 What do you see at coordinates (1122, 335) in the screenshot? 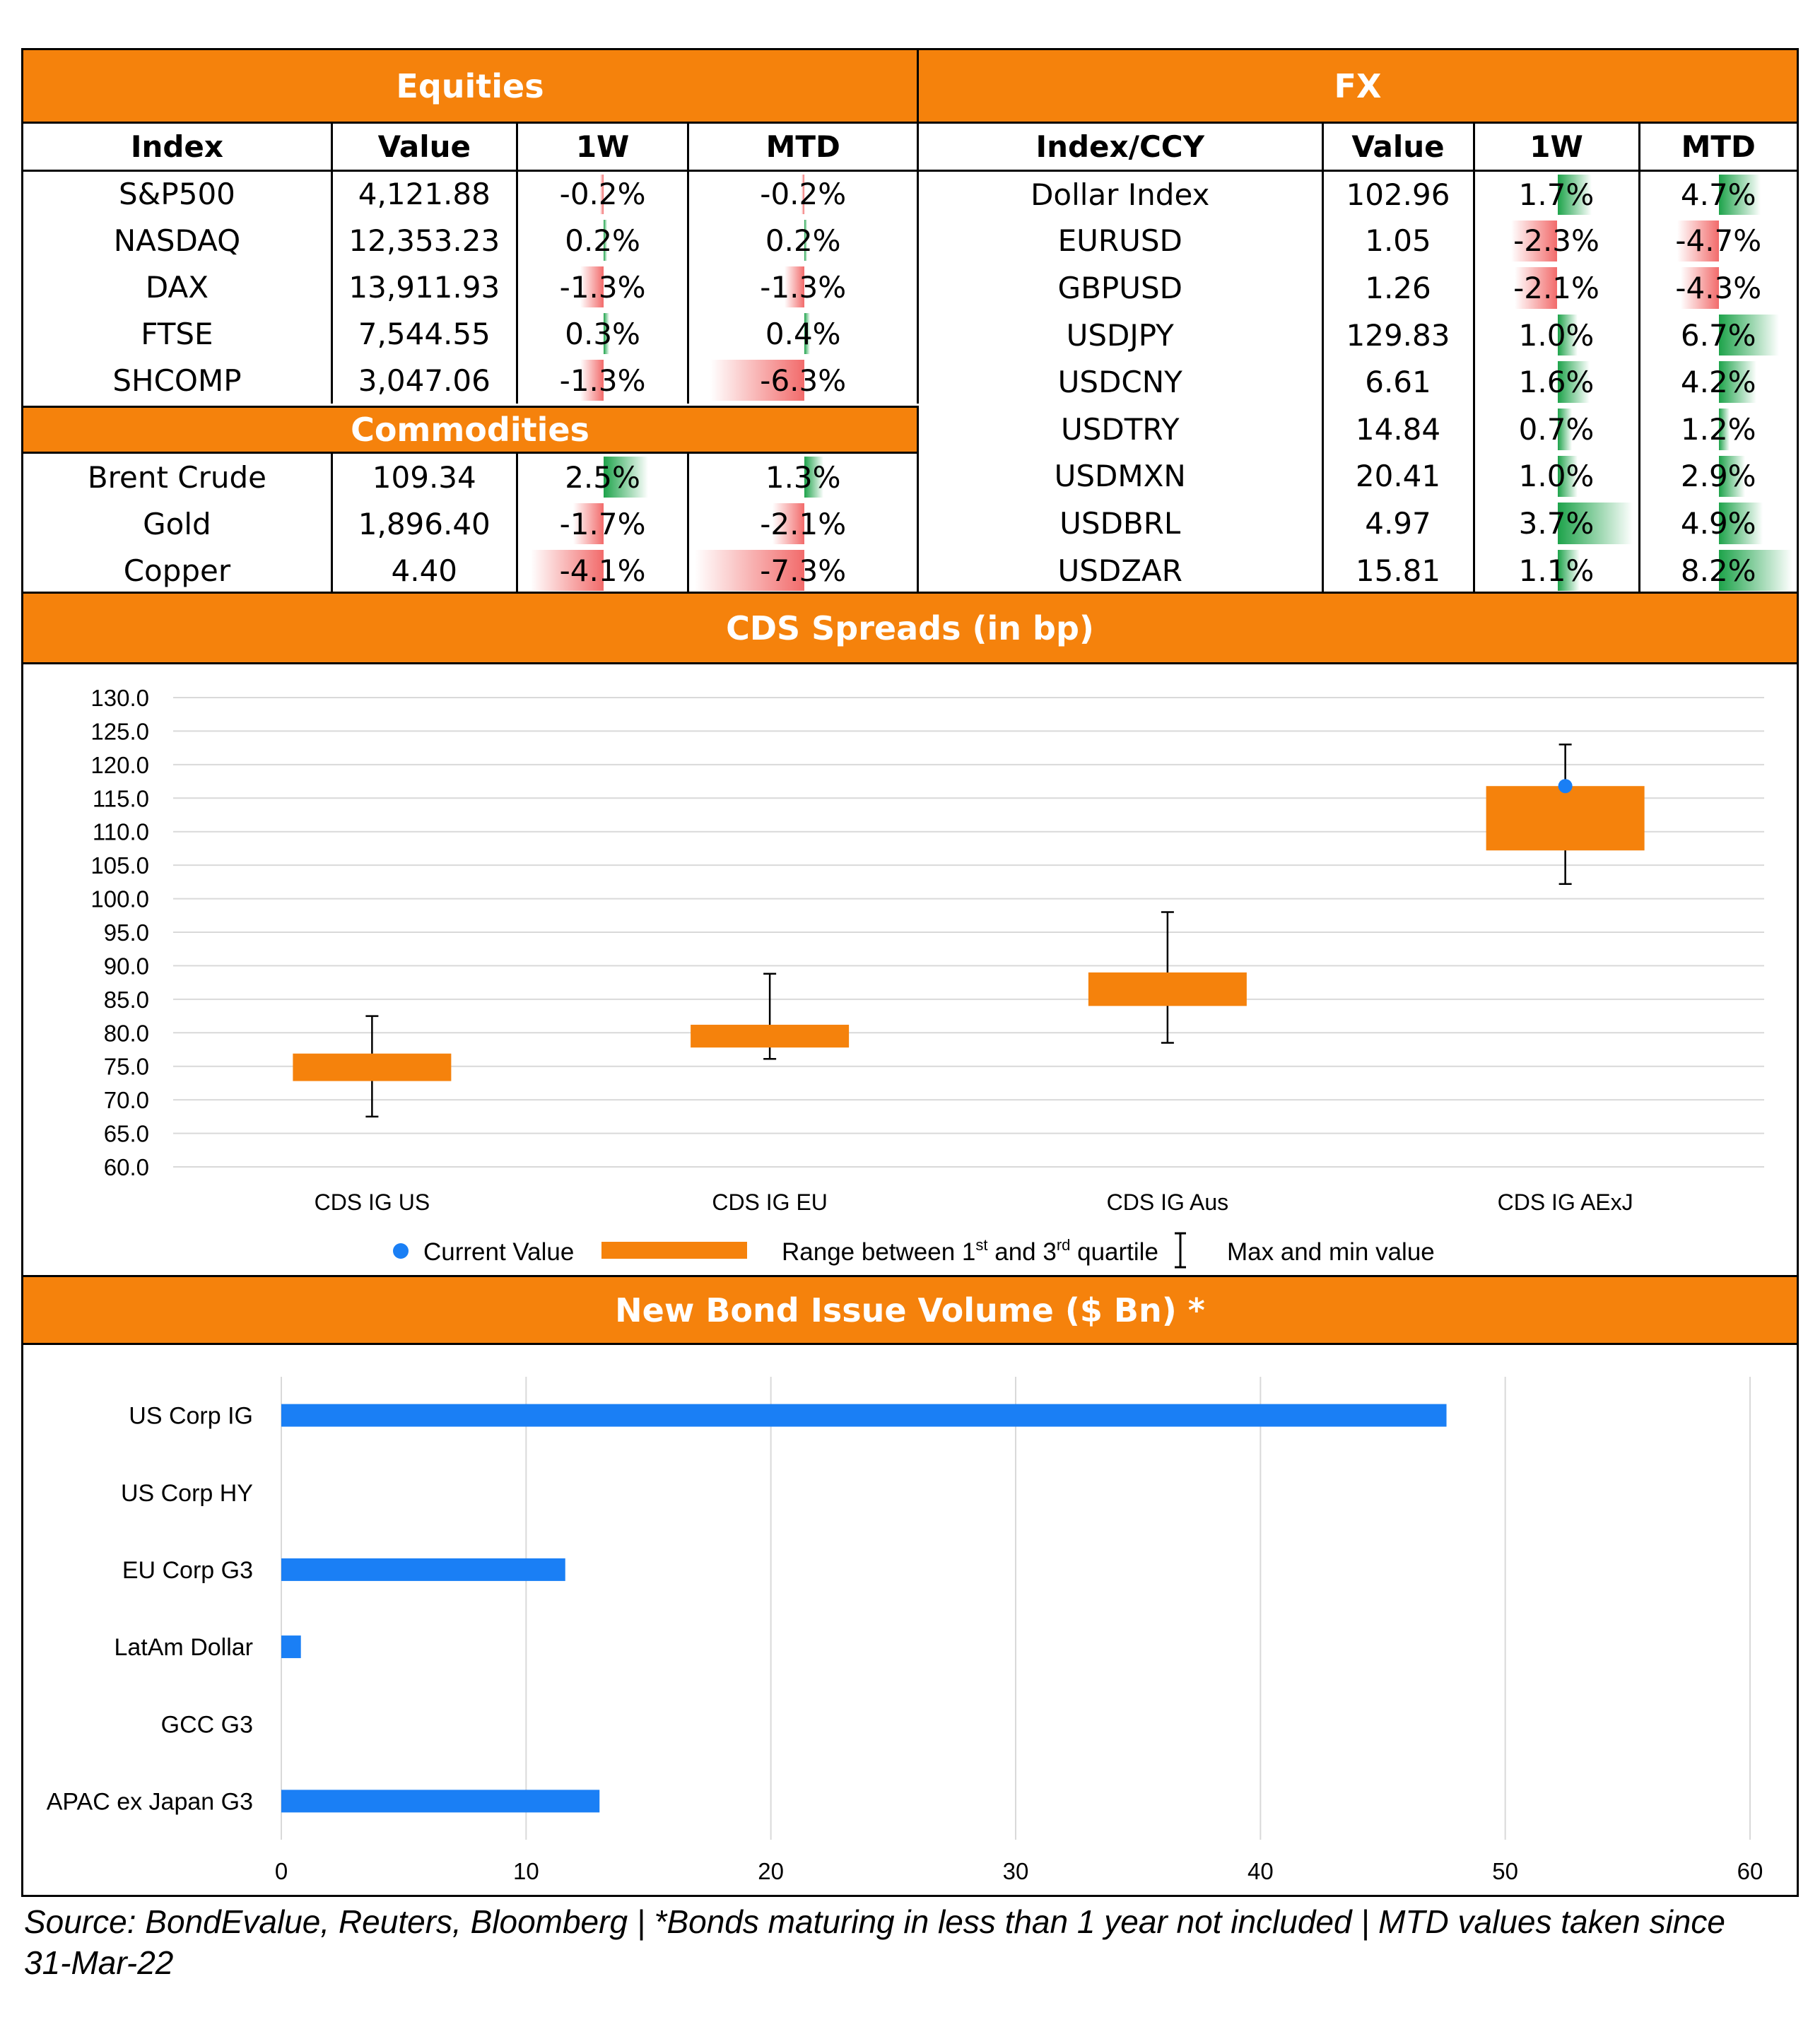
I see `row-name: USDJPY` at bounding box center [1122, 335].